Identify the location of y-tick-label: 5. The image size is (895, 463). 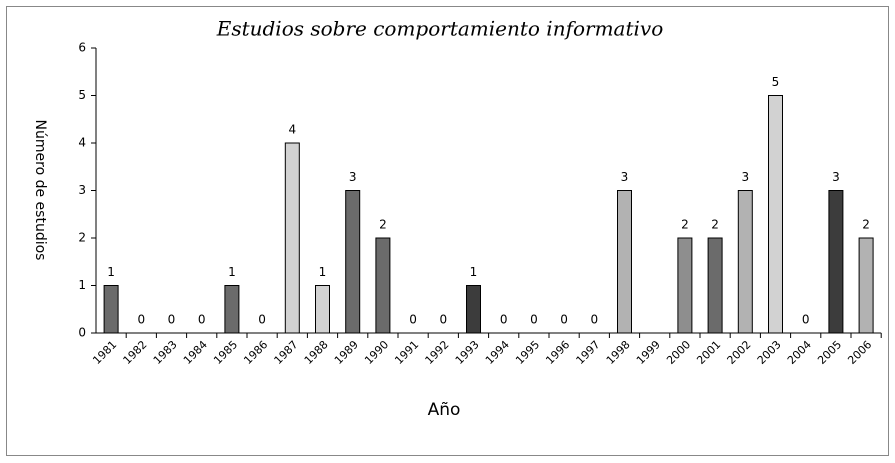
(82, 95).